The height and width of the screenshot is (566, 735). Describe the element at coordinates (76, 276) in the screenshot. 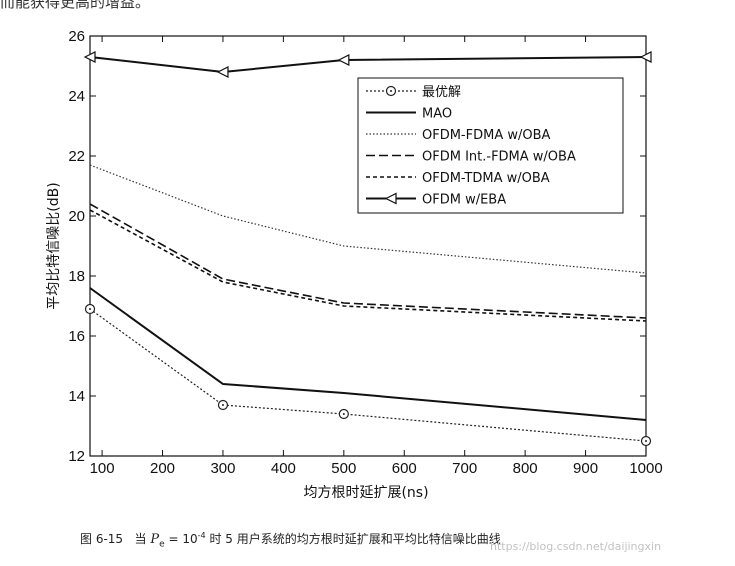

I see `y-tick-label: 18` at that location.